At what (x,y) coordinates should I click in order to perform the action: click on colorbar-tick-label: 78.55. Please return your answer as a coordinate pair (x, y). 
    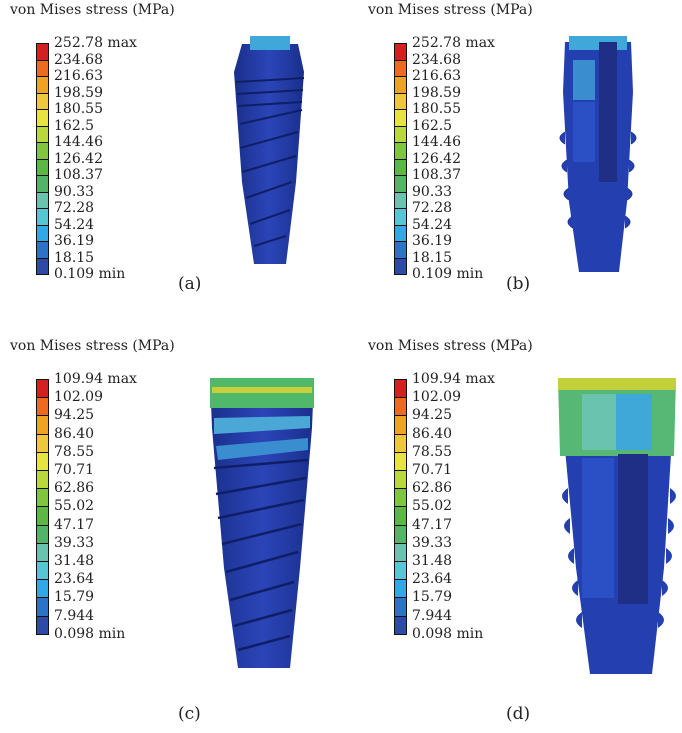
    Looking at the image, I should click on (74, 451).